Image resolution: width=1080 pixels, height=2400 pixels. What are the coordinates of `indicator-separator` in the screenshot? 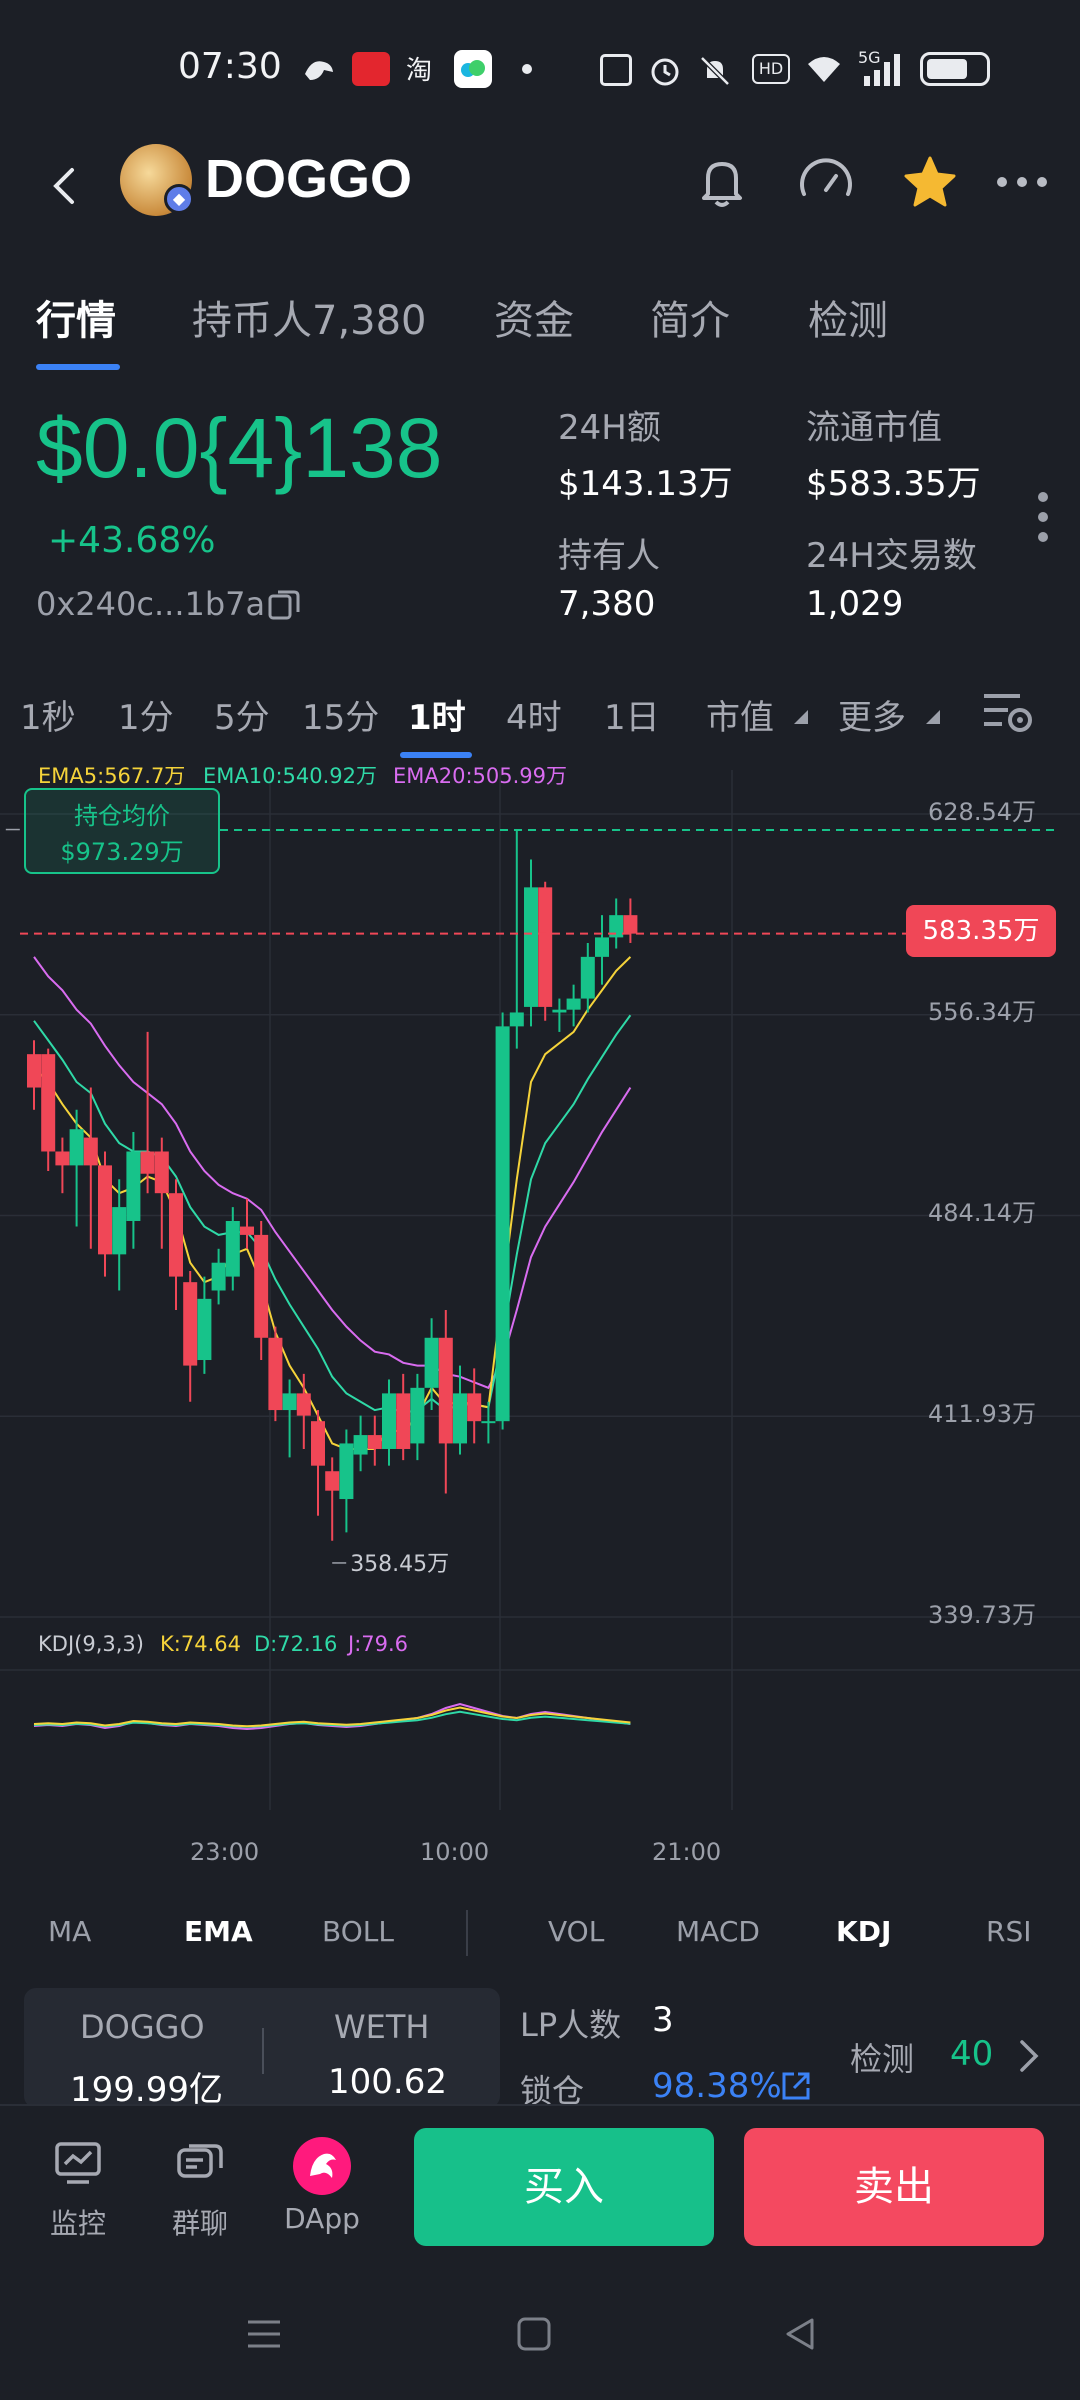 It's located at (467, 1933).